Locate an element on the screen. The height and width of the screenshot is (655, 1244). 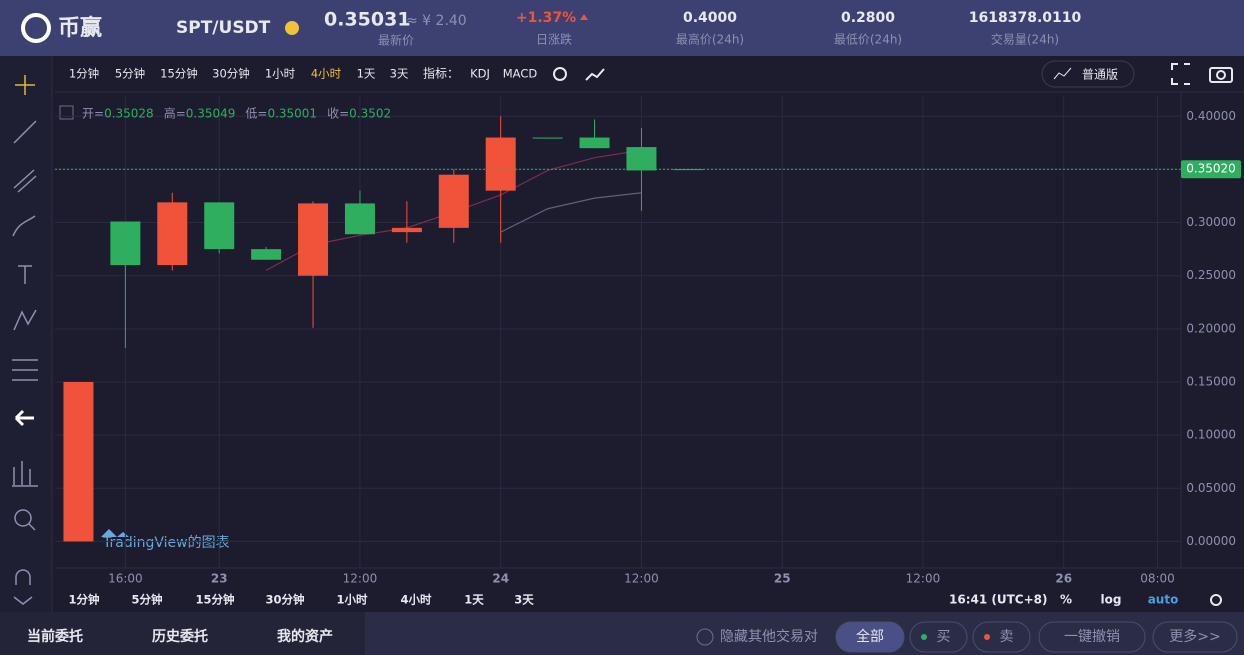
y-tick-label: 0.40000 is located at coordinates (1211, 116).